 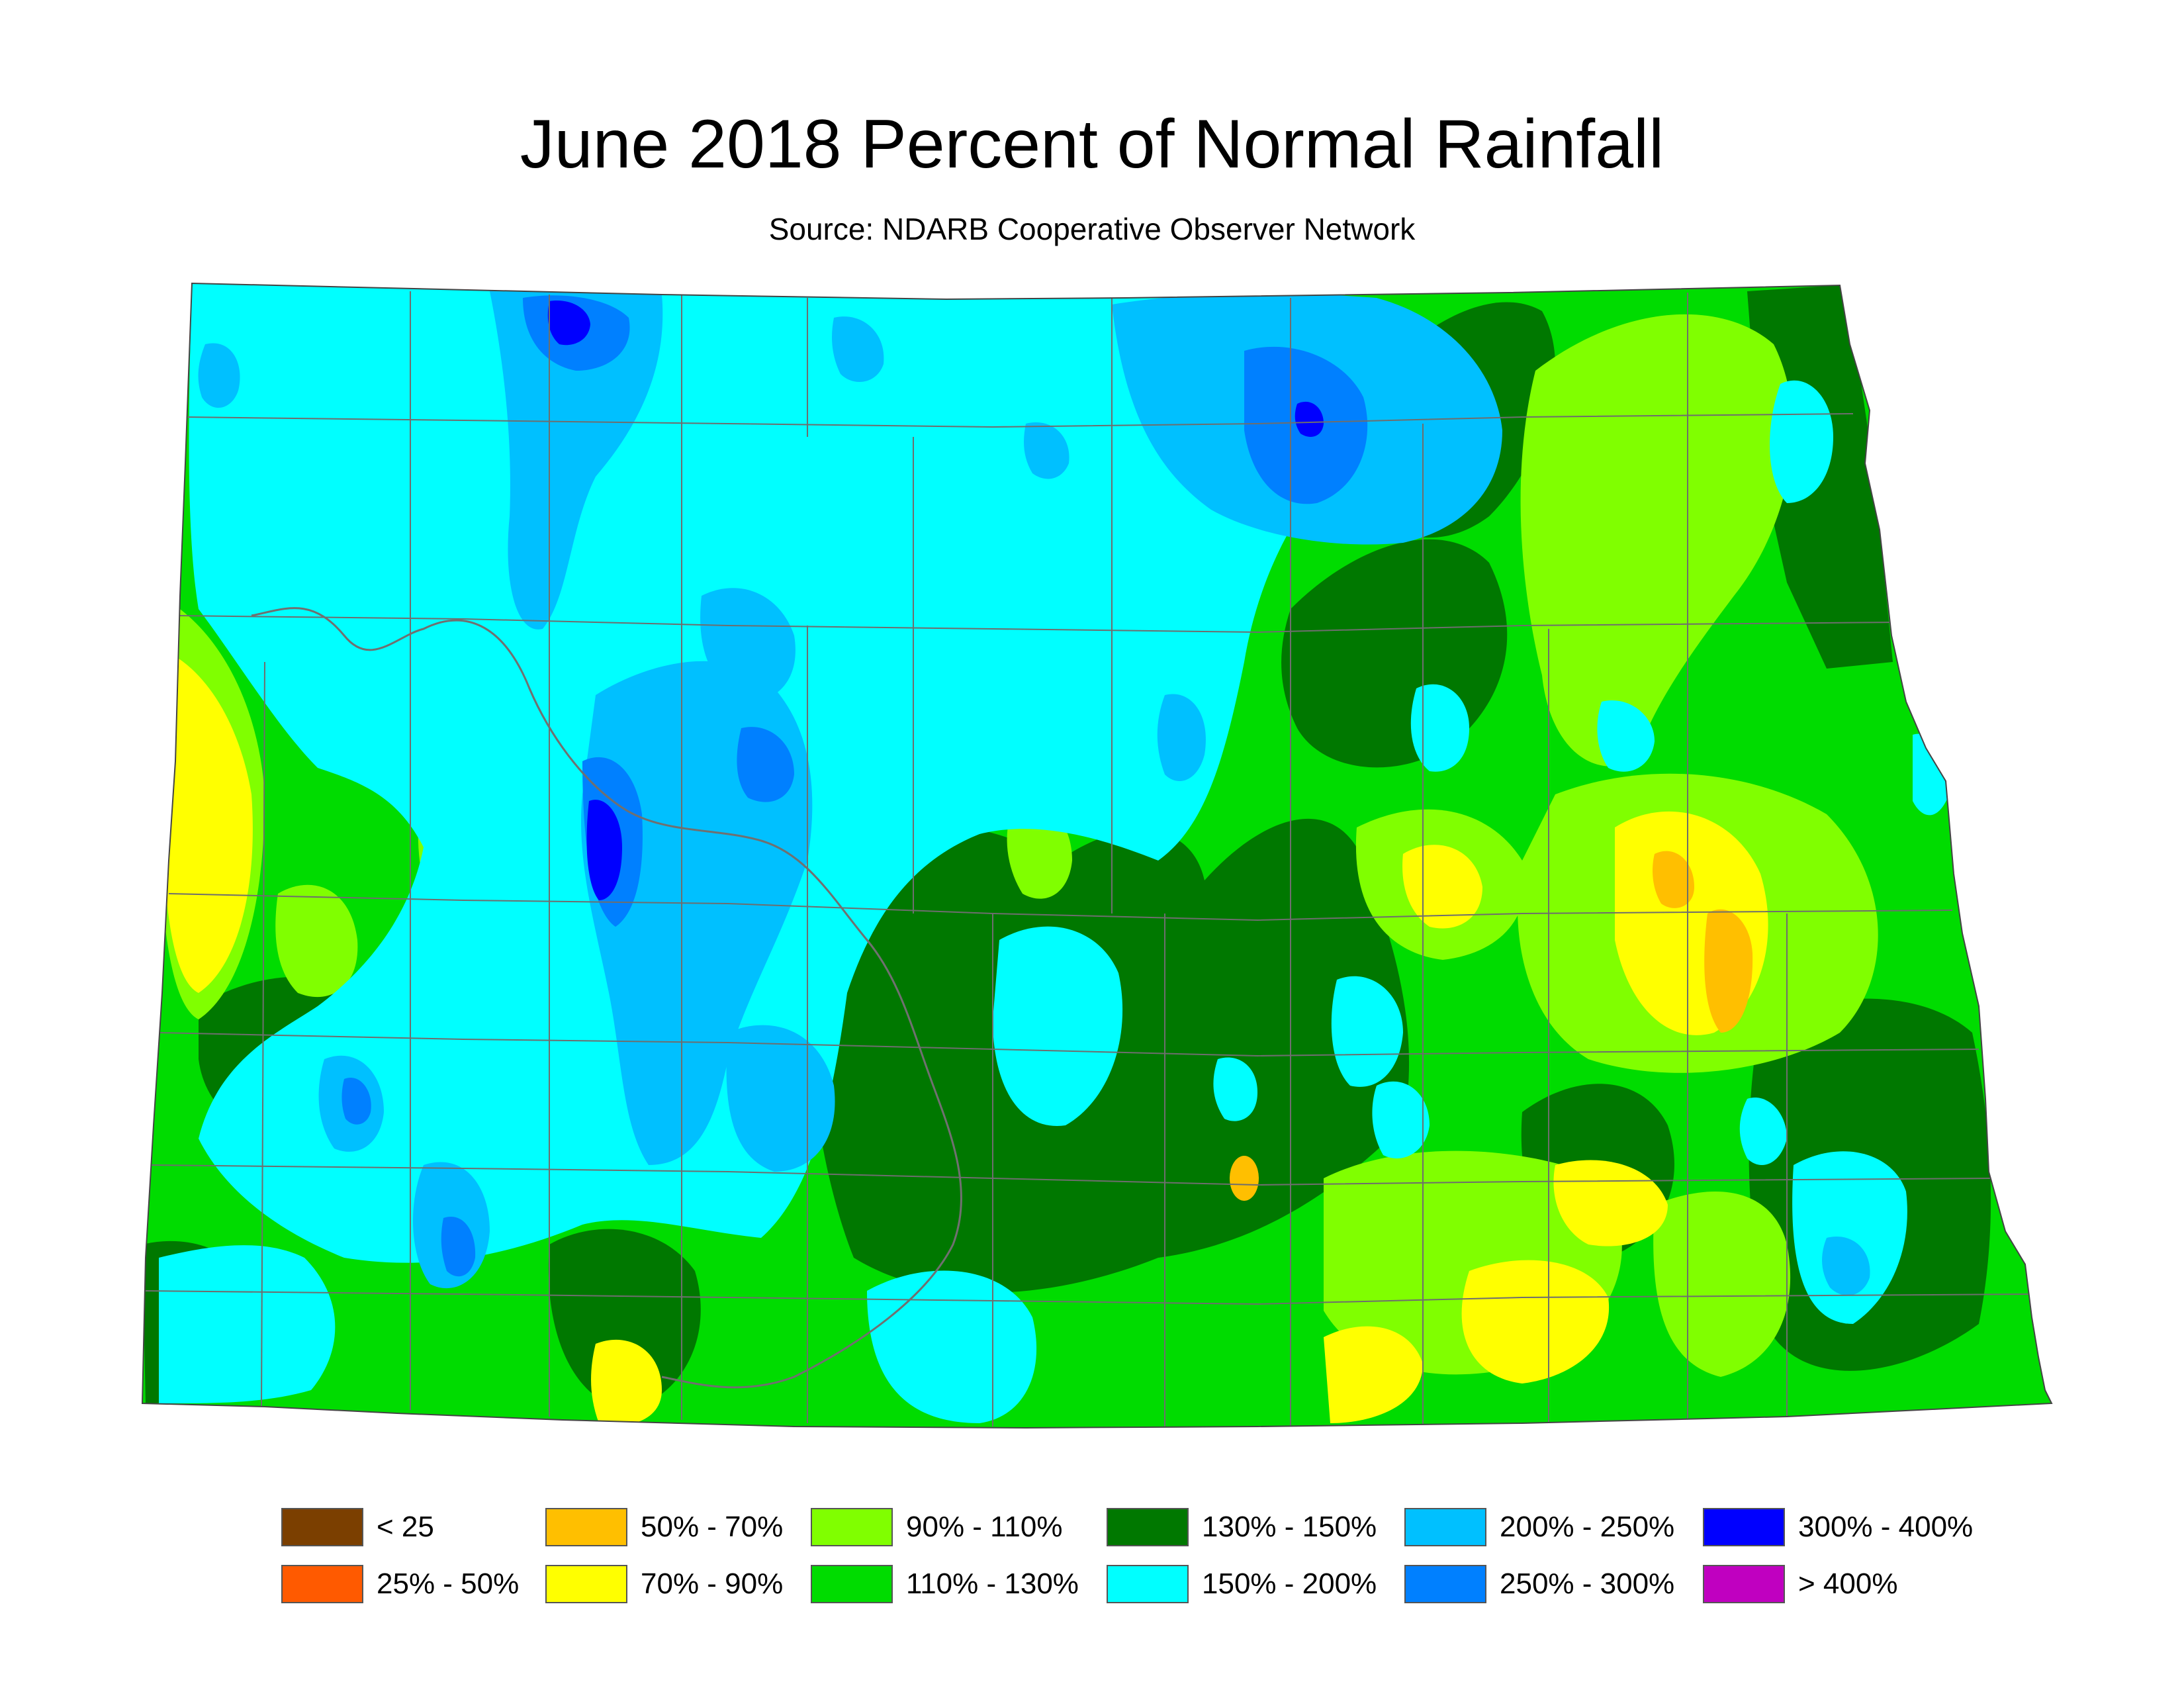 I want to click on legend-label: 110% - 130%, so click(x=993, y=1584).